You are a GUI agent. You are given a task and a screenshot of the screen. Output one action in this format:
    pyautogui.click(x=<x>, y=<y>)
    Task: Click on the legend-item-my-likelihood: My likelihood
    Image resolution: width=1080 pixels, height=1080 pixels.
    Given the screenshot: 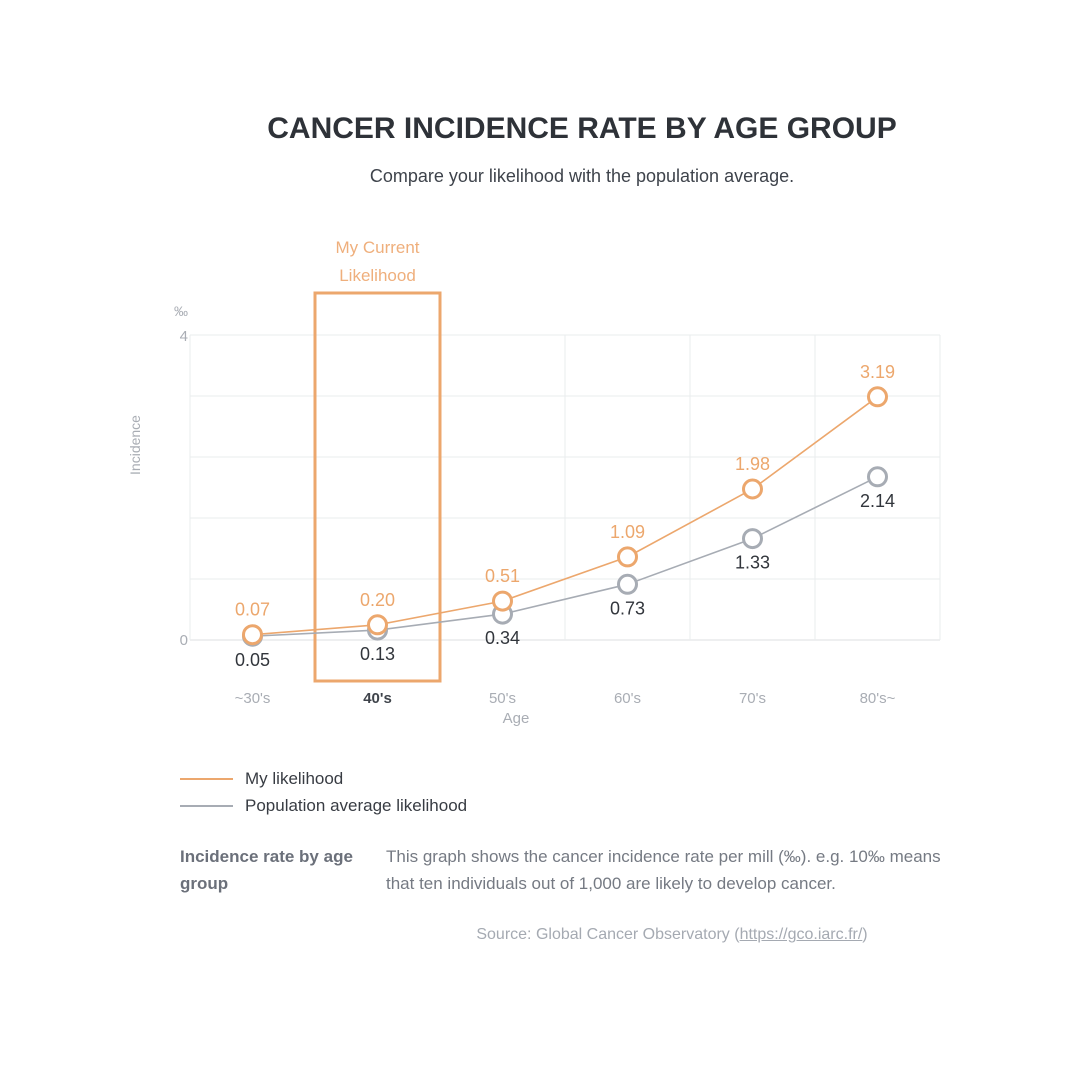 What is the action you would take?
    pyautogui.click(x=323, y=778)
    